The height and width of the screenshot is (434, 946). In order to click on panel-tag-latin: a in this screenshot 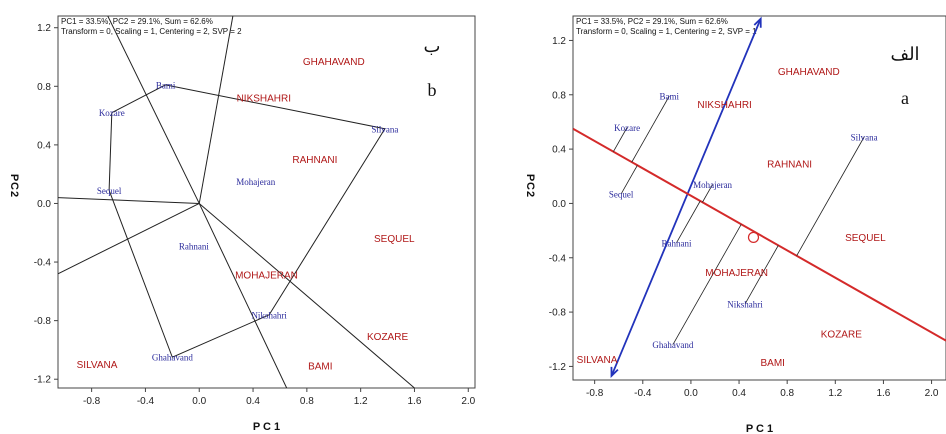, I will do `click(905, 98)`.